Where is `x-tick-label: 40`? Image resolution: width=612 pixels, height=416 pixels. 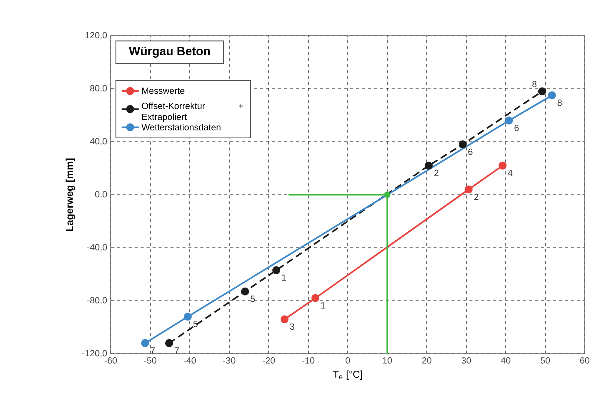
x-tick-label: 40 is located at coordinates (506, 361).